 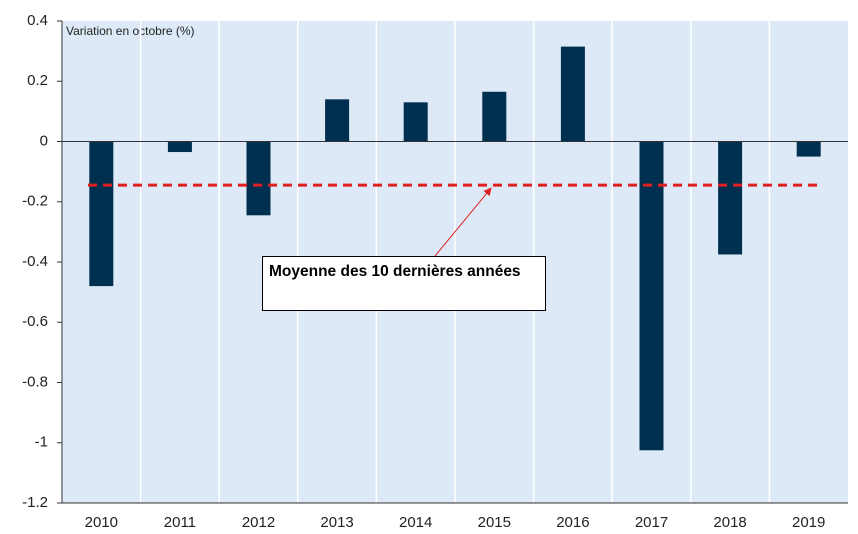 What do you see at coordinates (729, 522) in the screenshot?
I see `x-tick-label: 2018` at bounding box center [729, 522].